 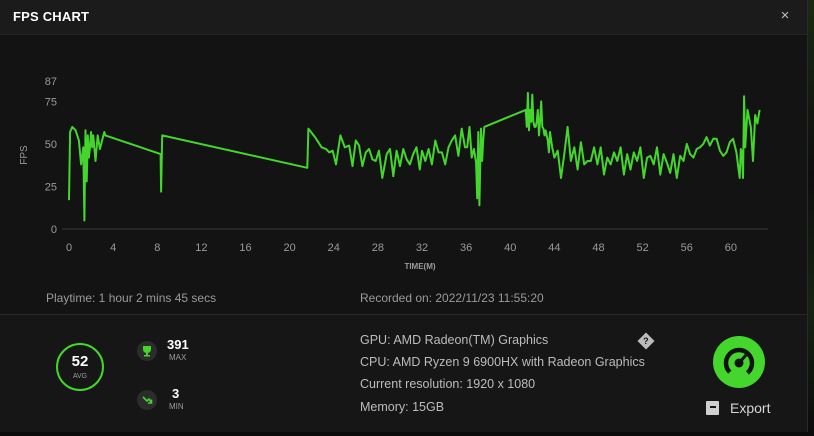 I want to click on trend-down-icon, so click(x=147, y=400).